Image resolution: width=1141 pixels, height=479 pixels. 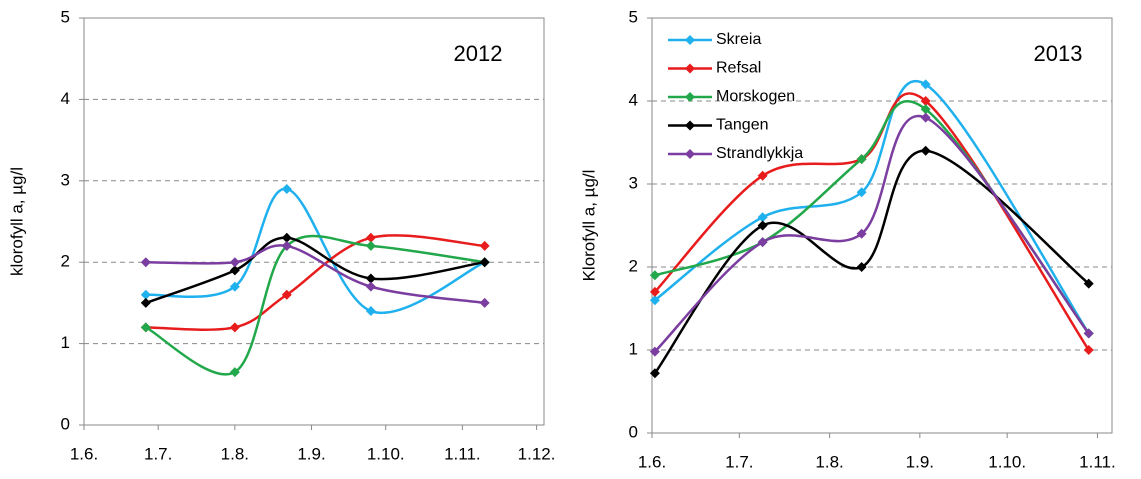 I want to click on legend-label: Tangen, so click(x=742, y=125).